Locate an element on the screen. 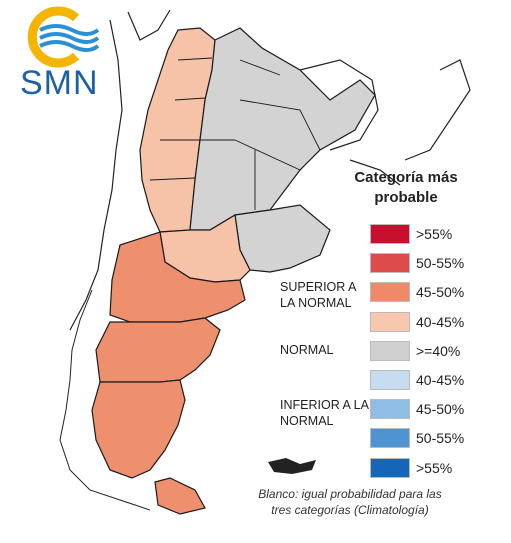 This screenshot has height=543, width=511. region-pampeana is located at coordinates (282, 238).